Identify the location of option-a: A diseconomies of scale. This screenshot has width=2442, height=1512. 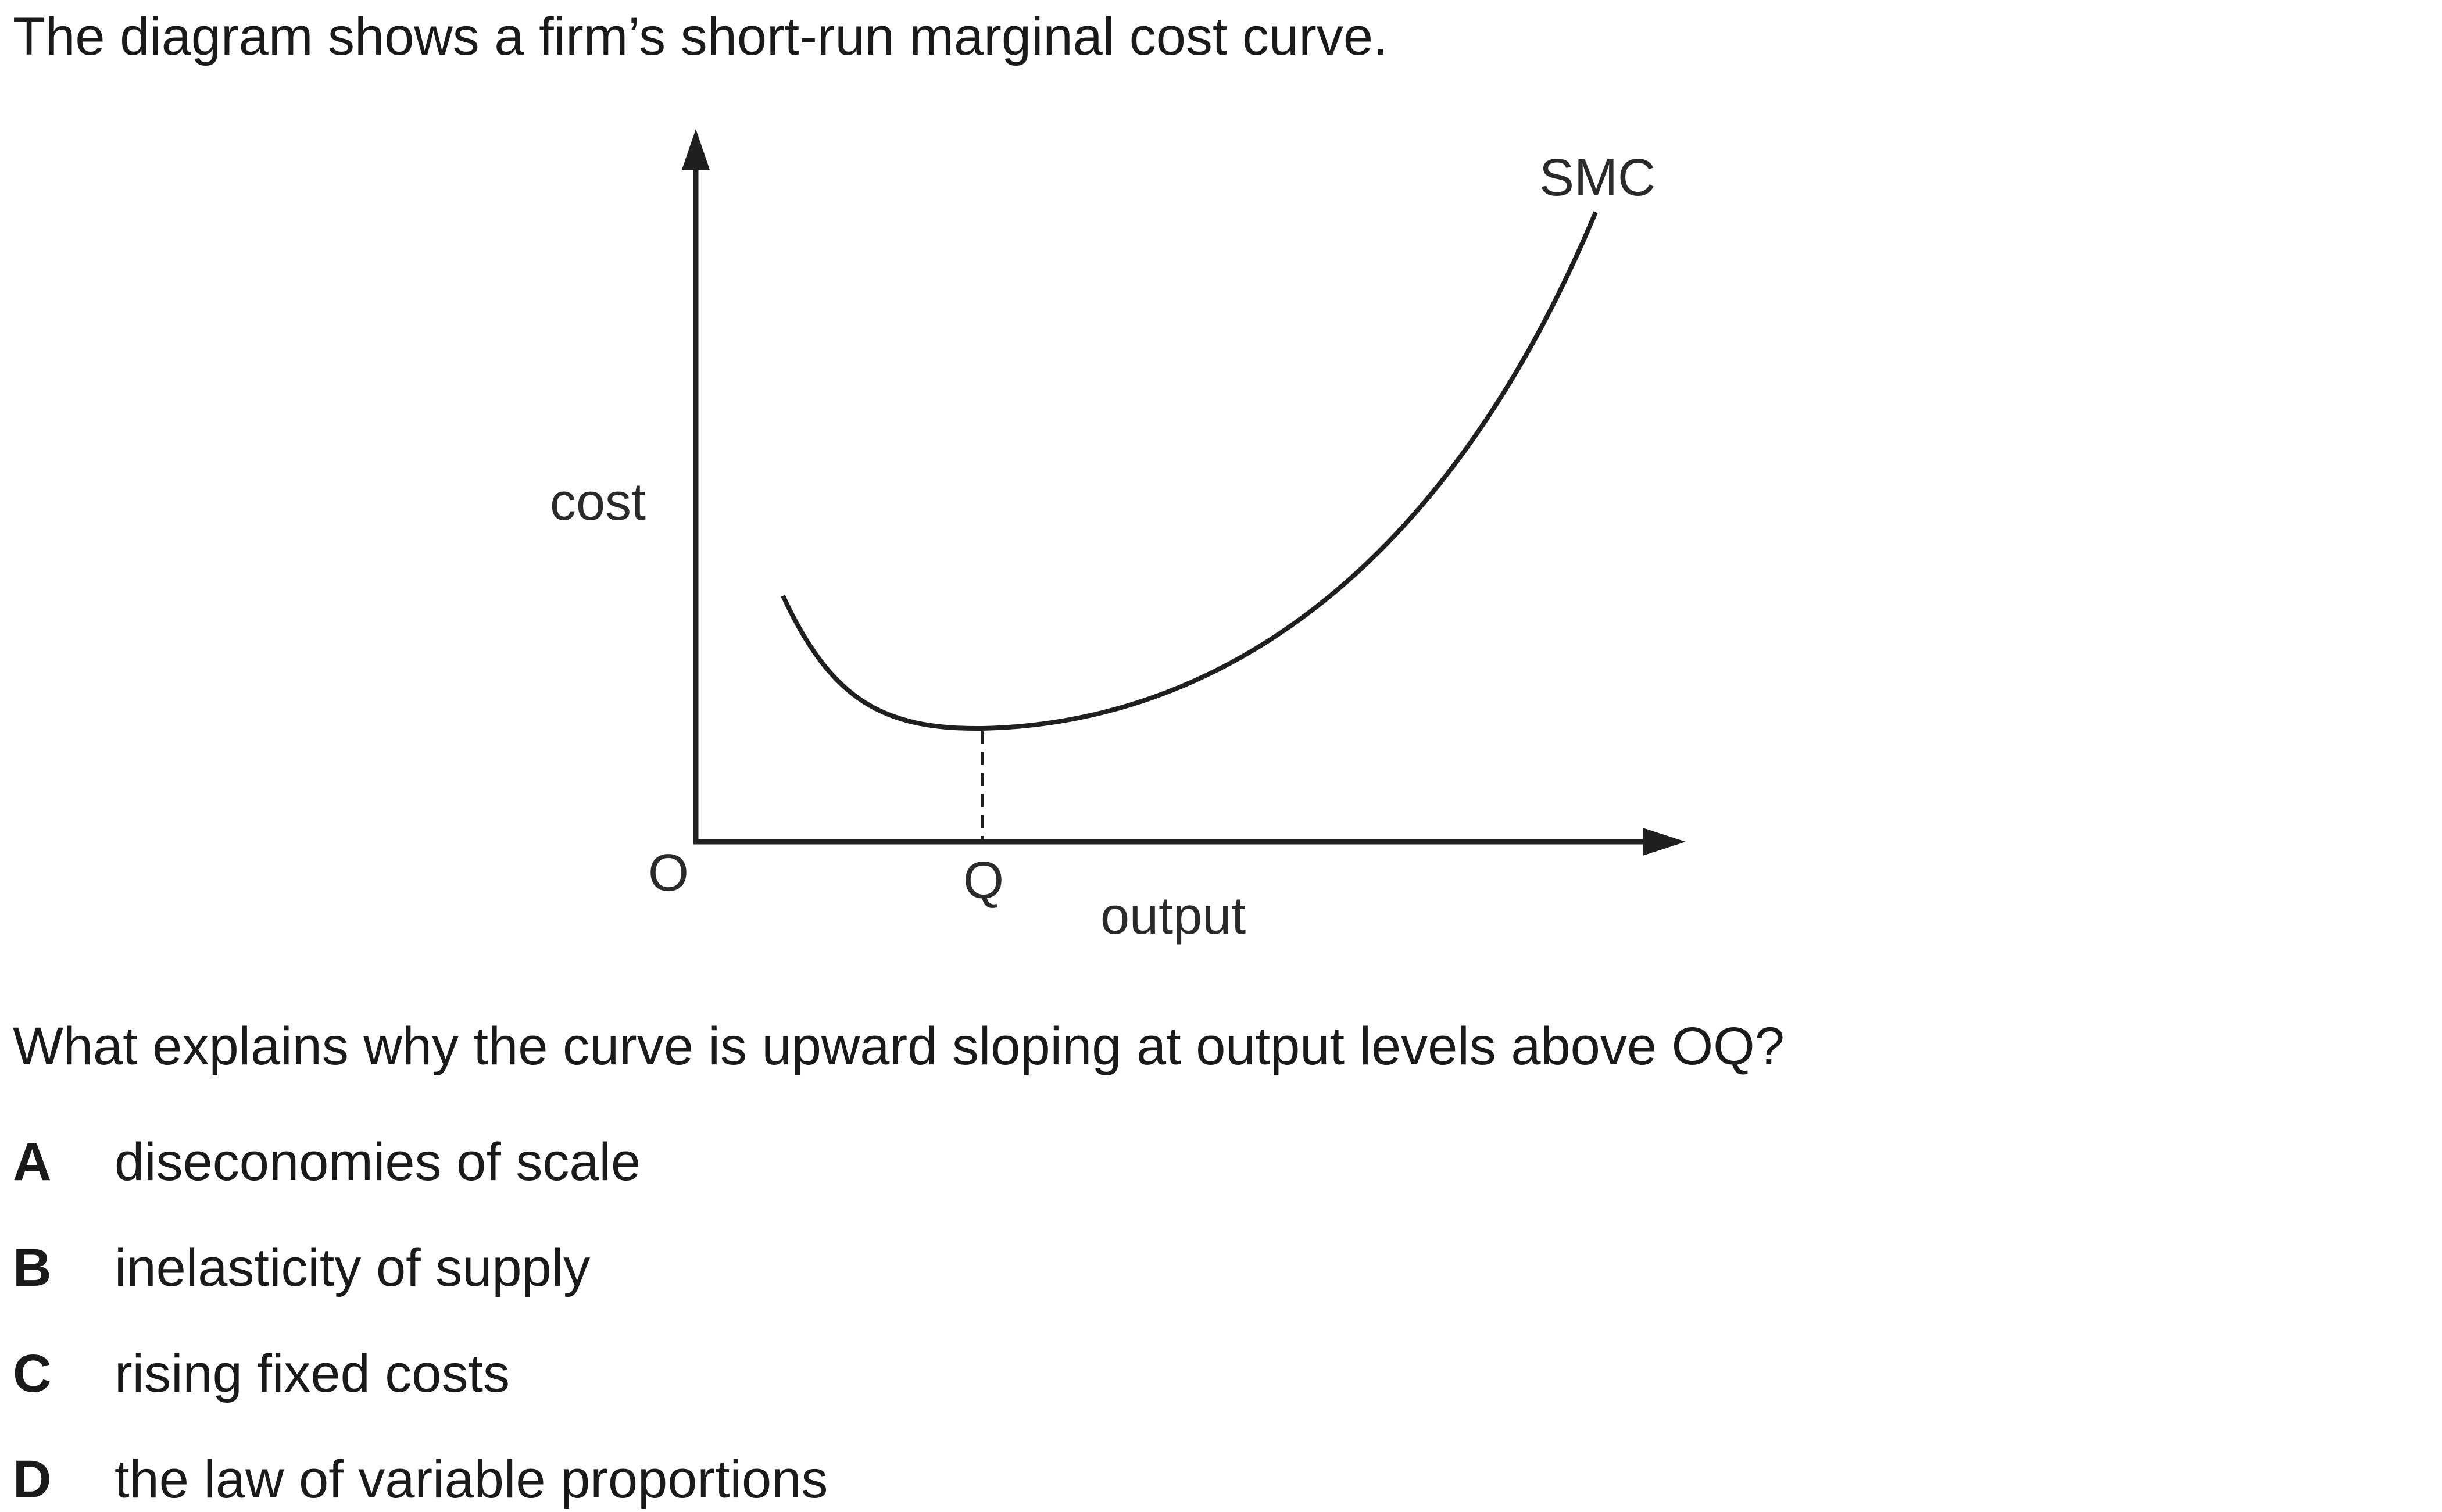
(327, 1162).